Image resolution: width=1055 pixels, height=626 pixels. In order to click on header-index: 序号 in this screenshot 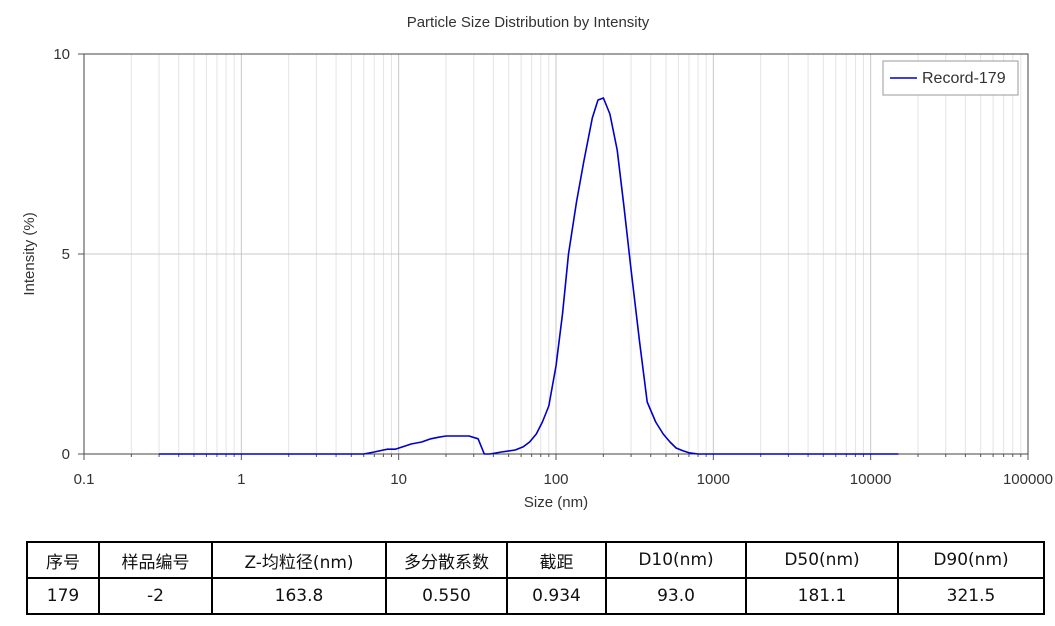, I will do `click(63, 560)`.